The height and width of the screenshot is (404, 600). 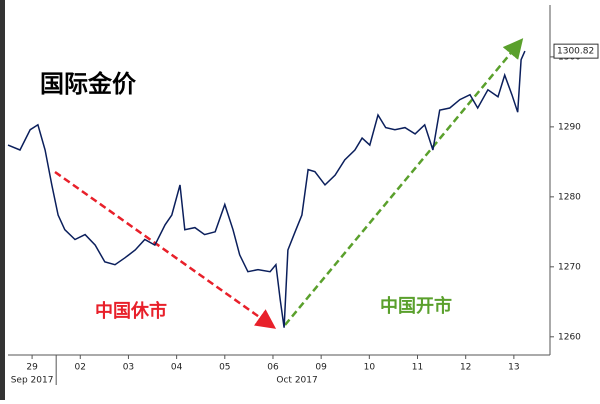 What do you see at coordinates (569, 197) in the screenshot?
I see `y-tick-label: 1280` at bounding box center [569, 197].